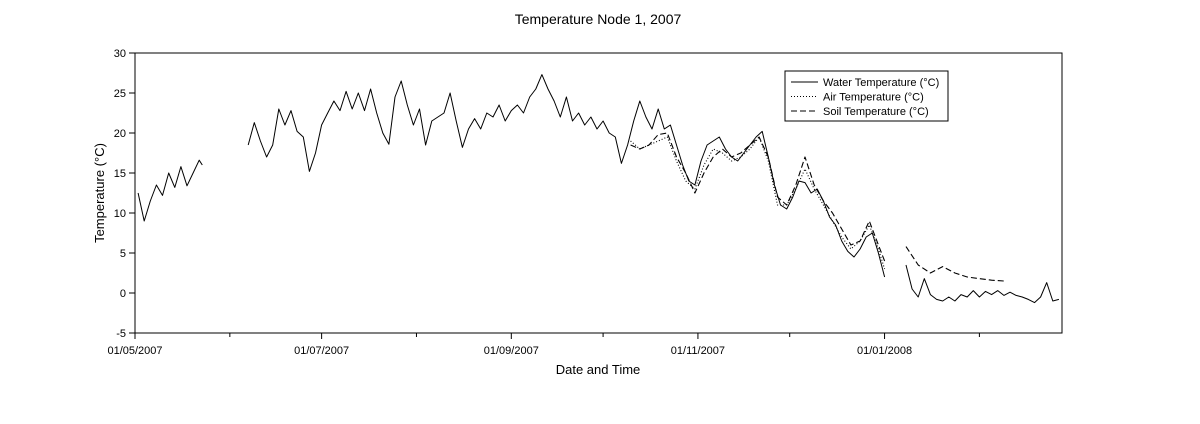 The height and width of the screenshot is (424, 1200). Describe the element at coordinates (123, 254) in the screenshot. I see `y-tick-label: 5` at that location.